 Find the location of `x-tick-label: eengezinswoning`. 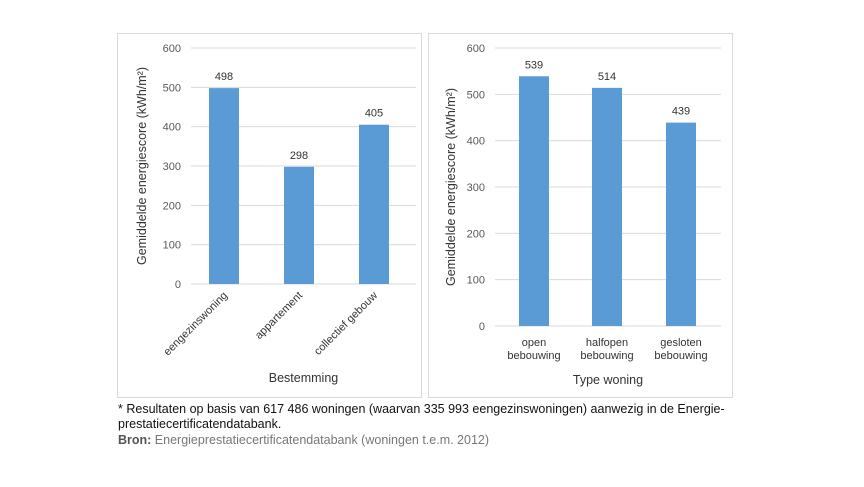

x-tick-label: eengezinswoning is located at coordinates (196, 324).